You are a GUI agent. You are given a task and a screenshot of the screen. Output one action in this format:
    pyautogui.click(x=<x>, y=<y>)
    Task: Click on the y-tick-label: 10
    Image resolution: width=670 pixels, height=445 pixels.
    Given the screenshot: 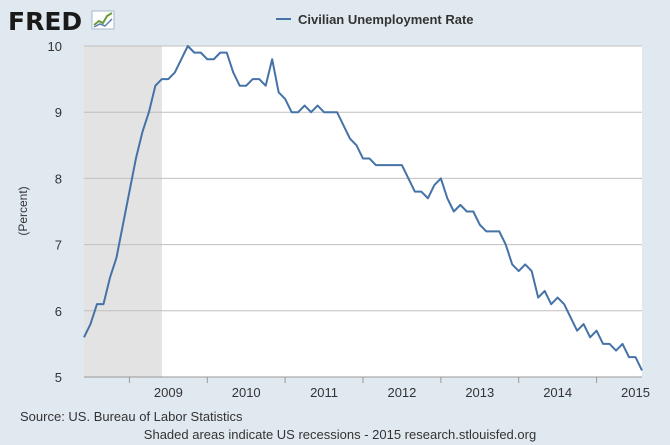 What is the action you would take?
    pyautogui.click(x=55, y=46)
    